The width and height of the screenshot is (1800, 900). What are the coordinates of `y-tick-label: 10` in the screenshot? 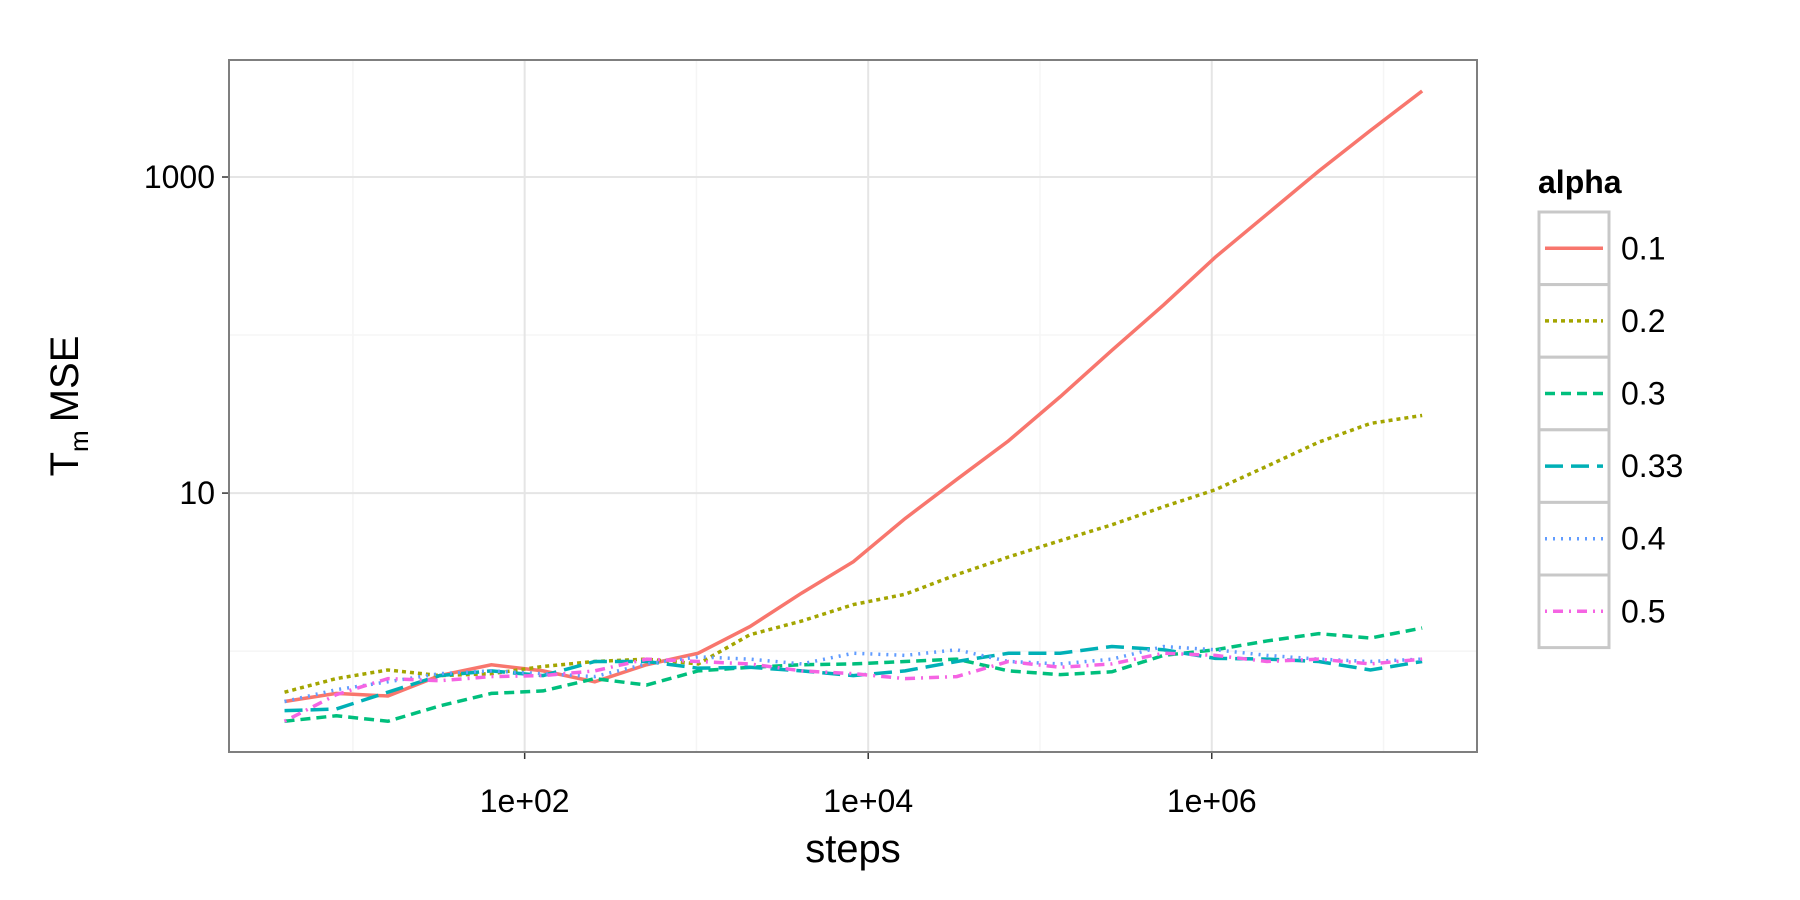 It's located at (197, 493).